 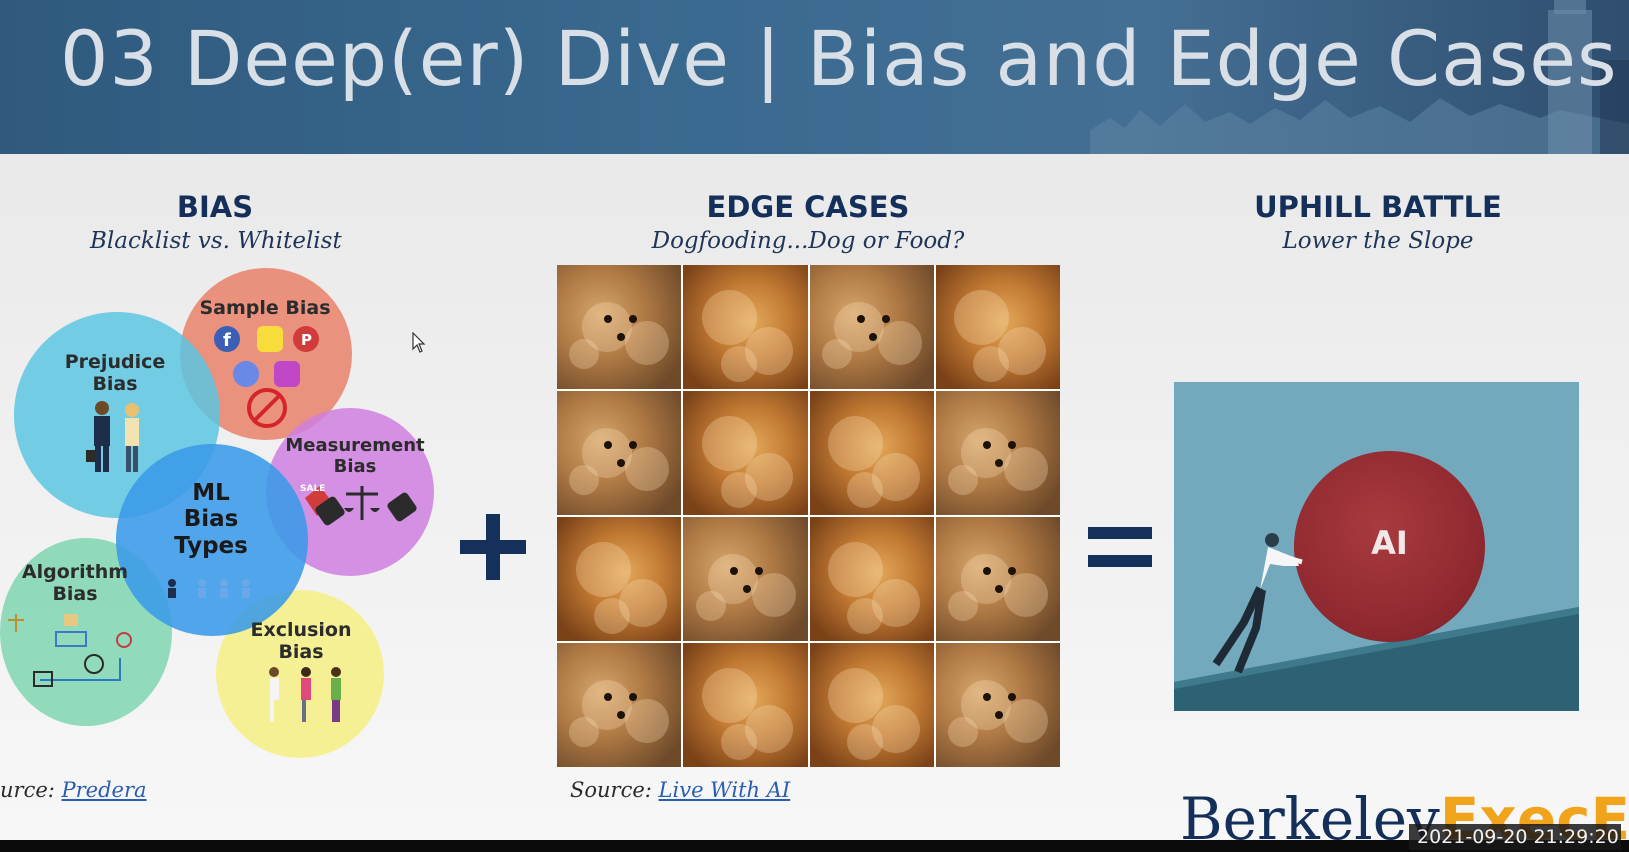 I want to click on uphill-illustration: AI, so click(x=1376, y=546).